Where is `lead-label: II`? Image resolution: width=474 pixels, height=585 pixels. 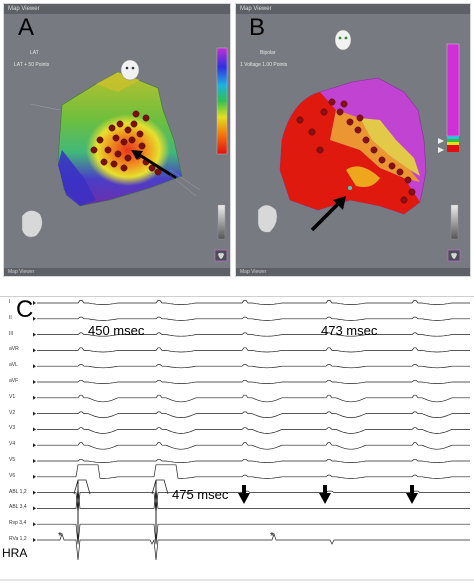
lead-label: II is located at coordinates (10, 317).